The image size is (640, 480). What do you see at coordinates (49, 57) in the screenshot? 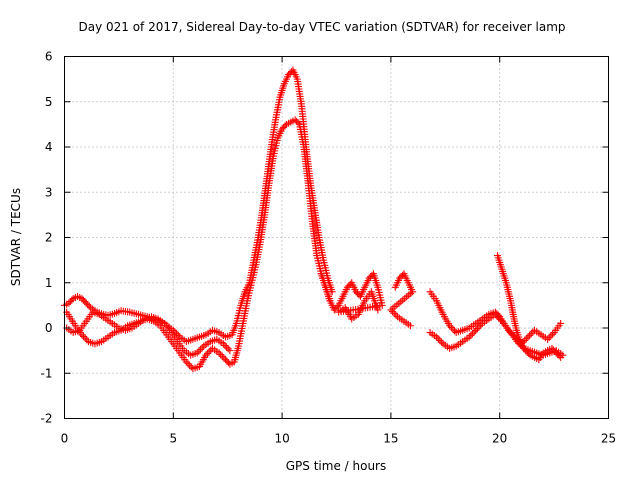
I see `y-tick-label: 6` at bounding box center [49, 57].